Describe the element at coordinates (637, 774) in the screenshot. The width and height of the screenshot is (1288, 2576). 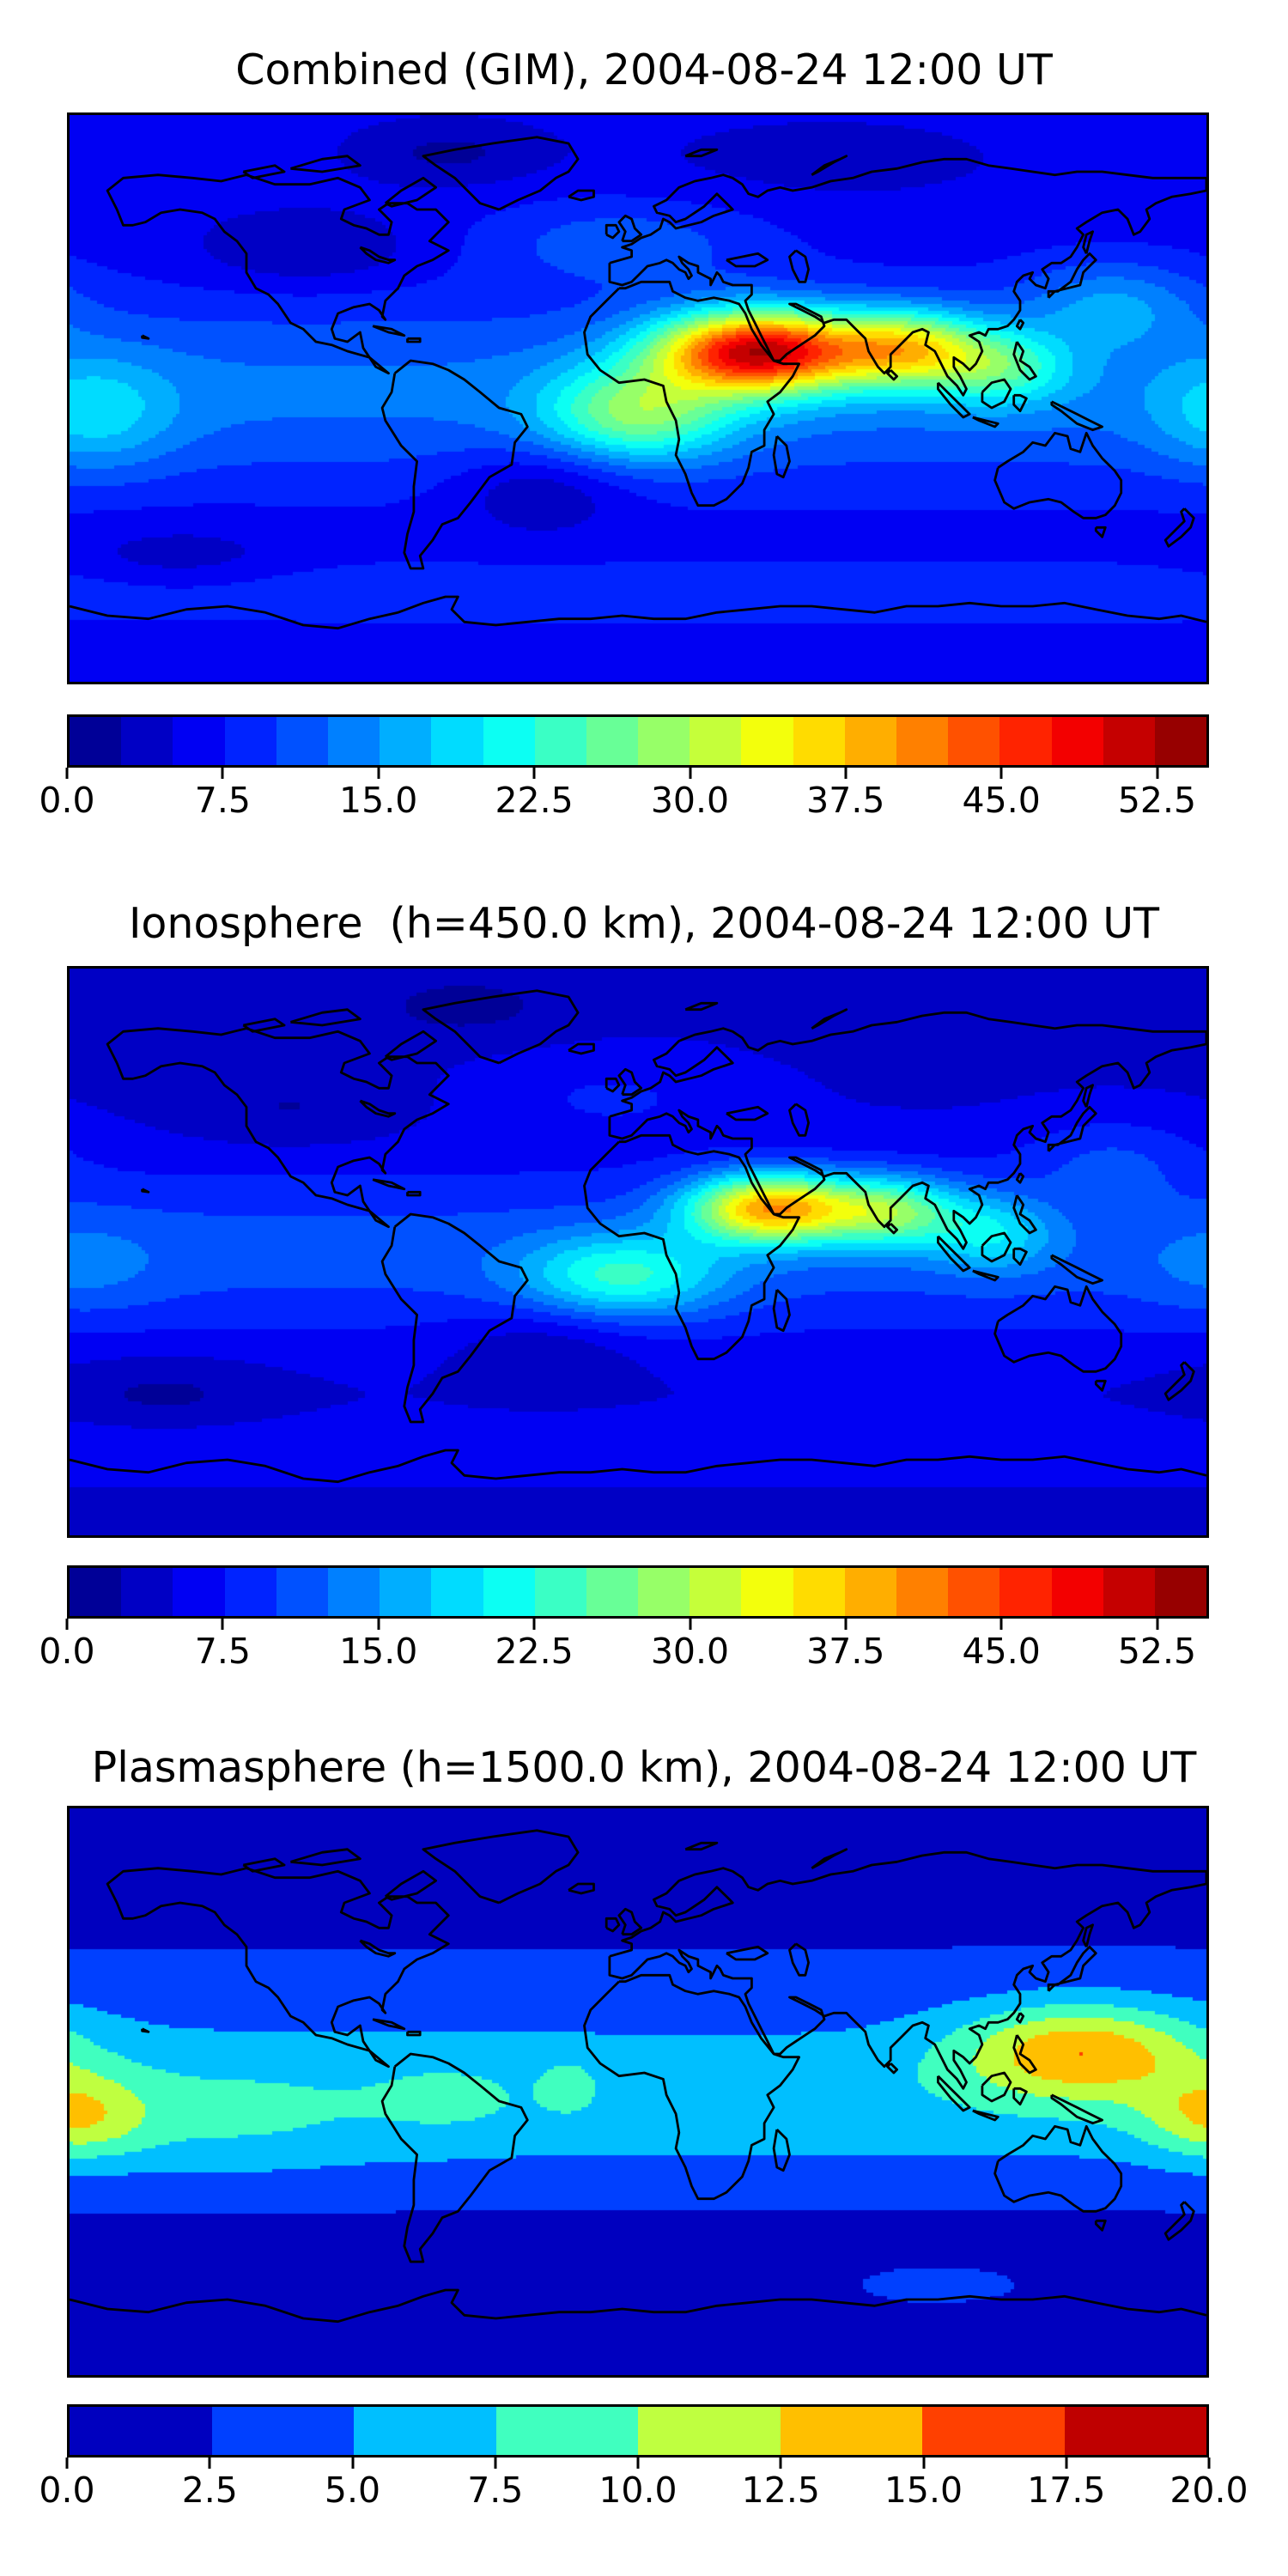
I see `colorbar-ticks-combined` at that location.